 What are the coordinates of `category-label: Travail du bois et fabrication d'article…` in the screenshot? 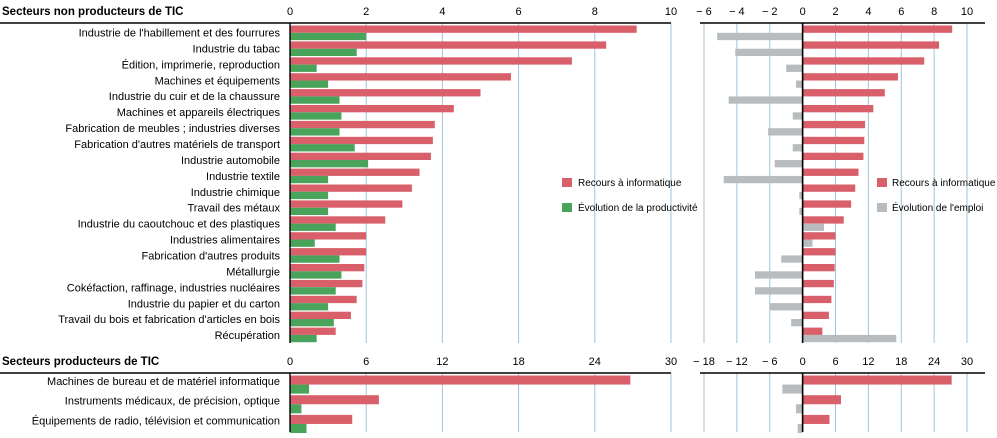 It's located at (169, 320).